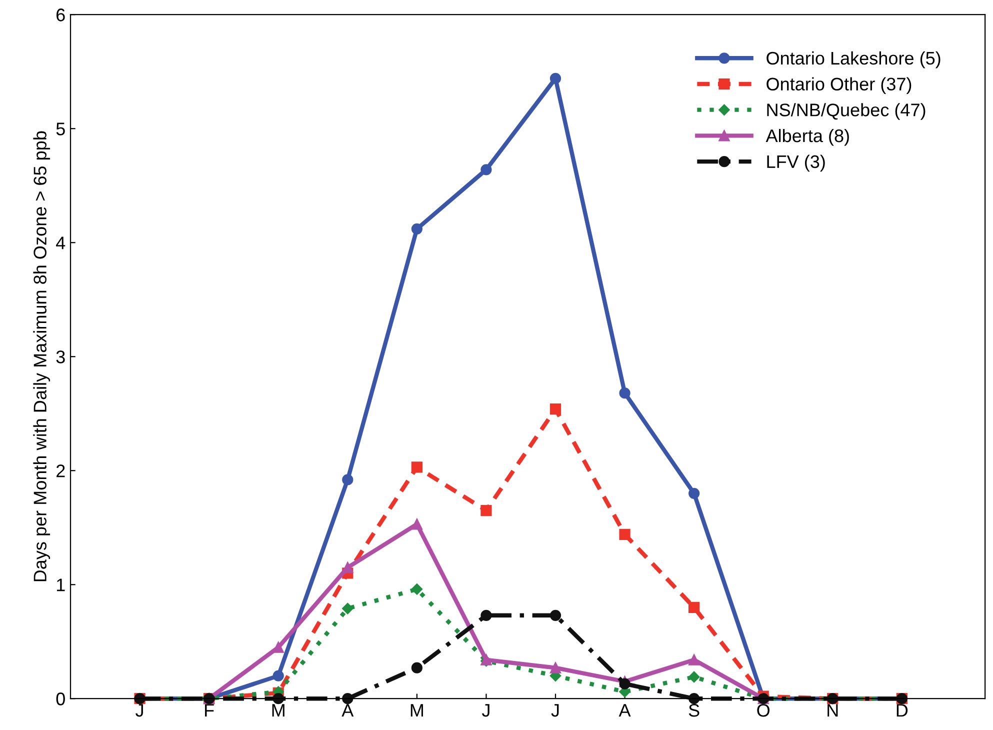 Image resolution: width=993 pixels, height=730 pixels. What do you see at coordinates (60, 585) in the screenshot?
I see `y-tick-label: 1` at bounding box center [60, 585].